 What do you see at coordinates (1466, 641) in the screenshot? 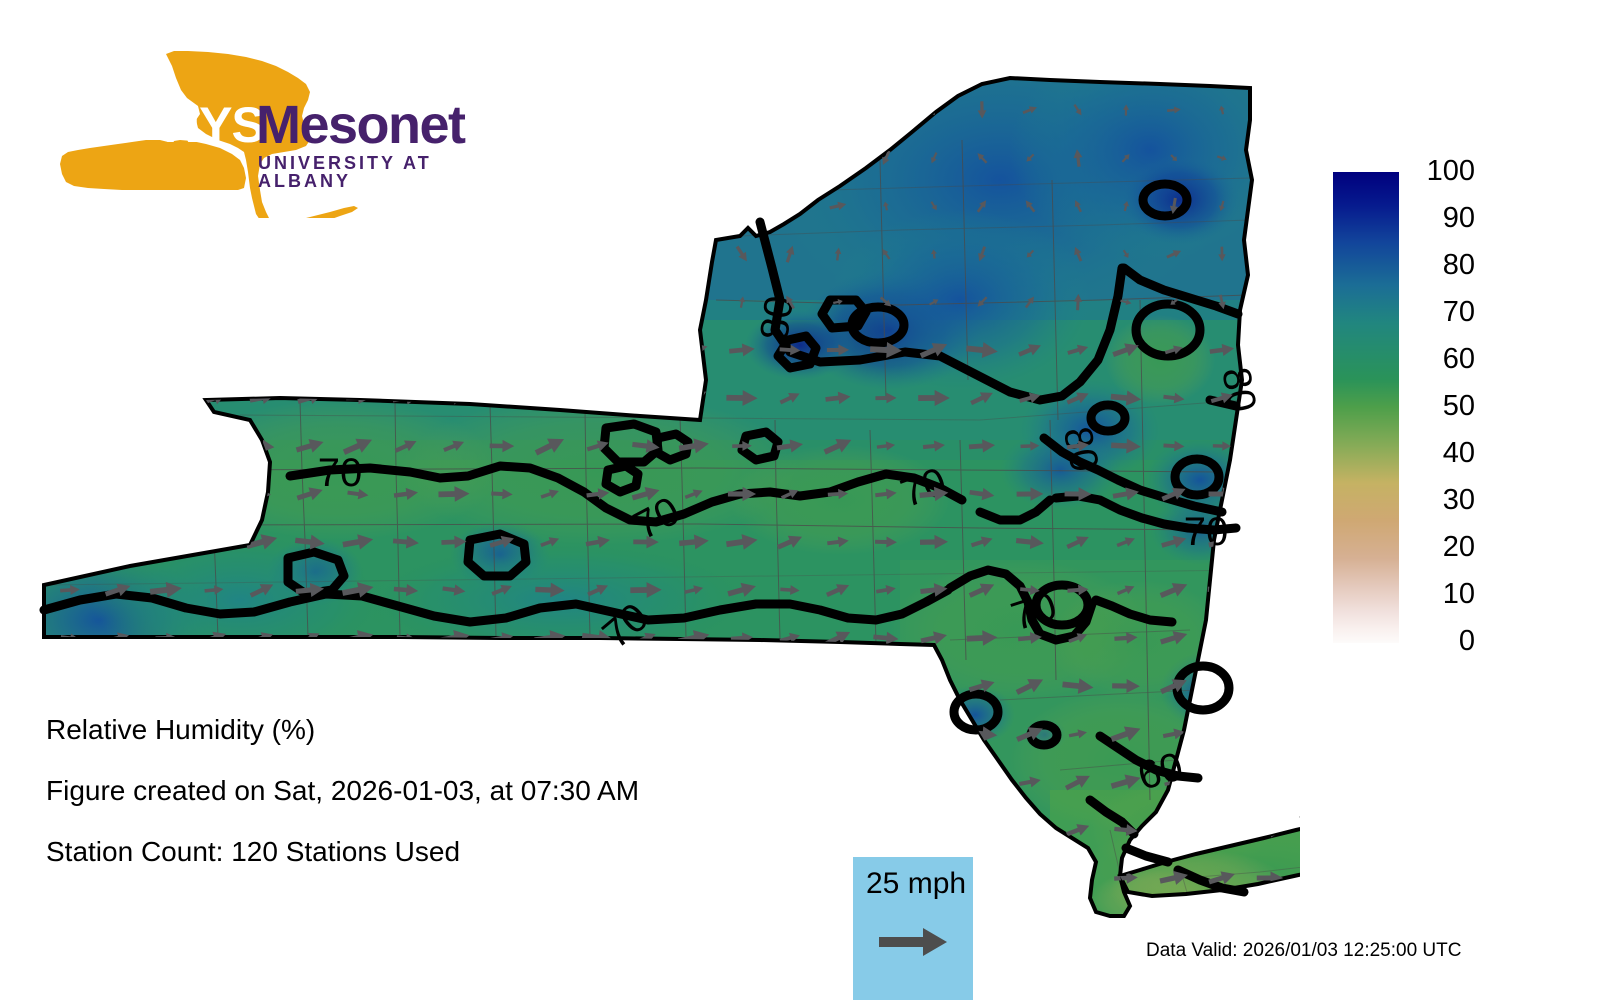
I see `colorbar-tick: 0` at bounding box center [1466, 641].